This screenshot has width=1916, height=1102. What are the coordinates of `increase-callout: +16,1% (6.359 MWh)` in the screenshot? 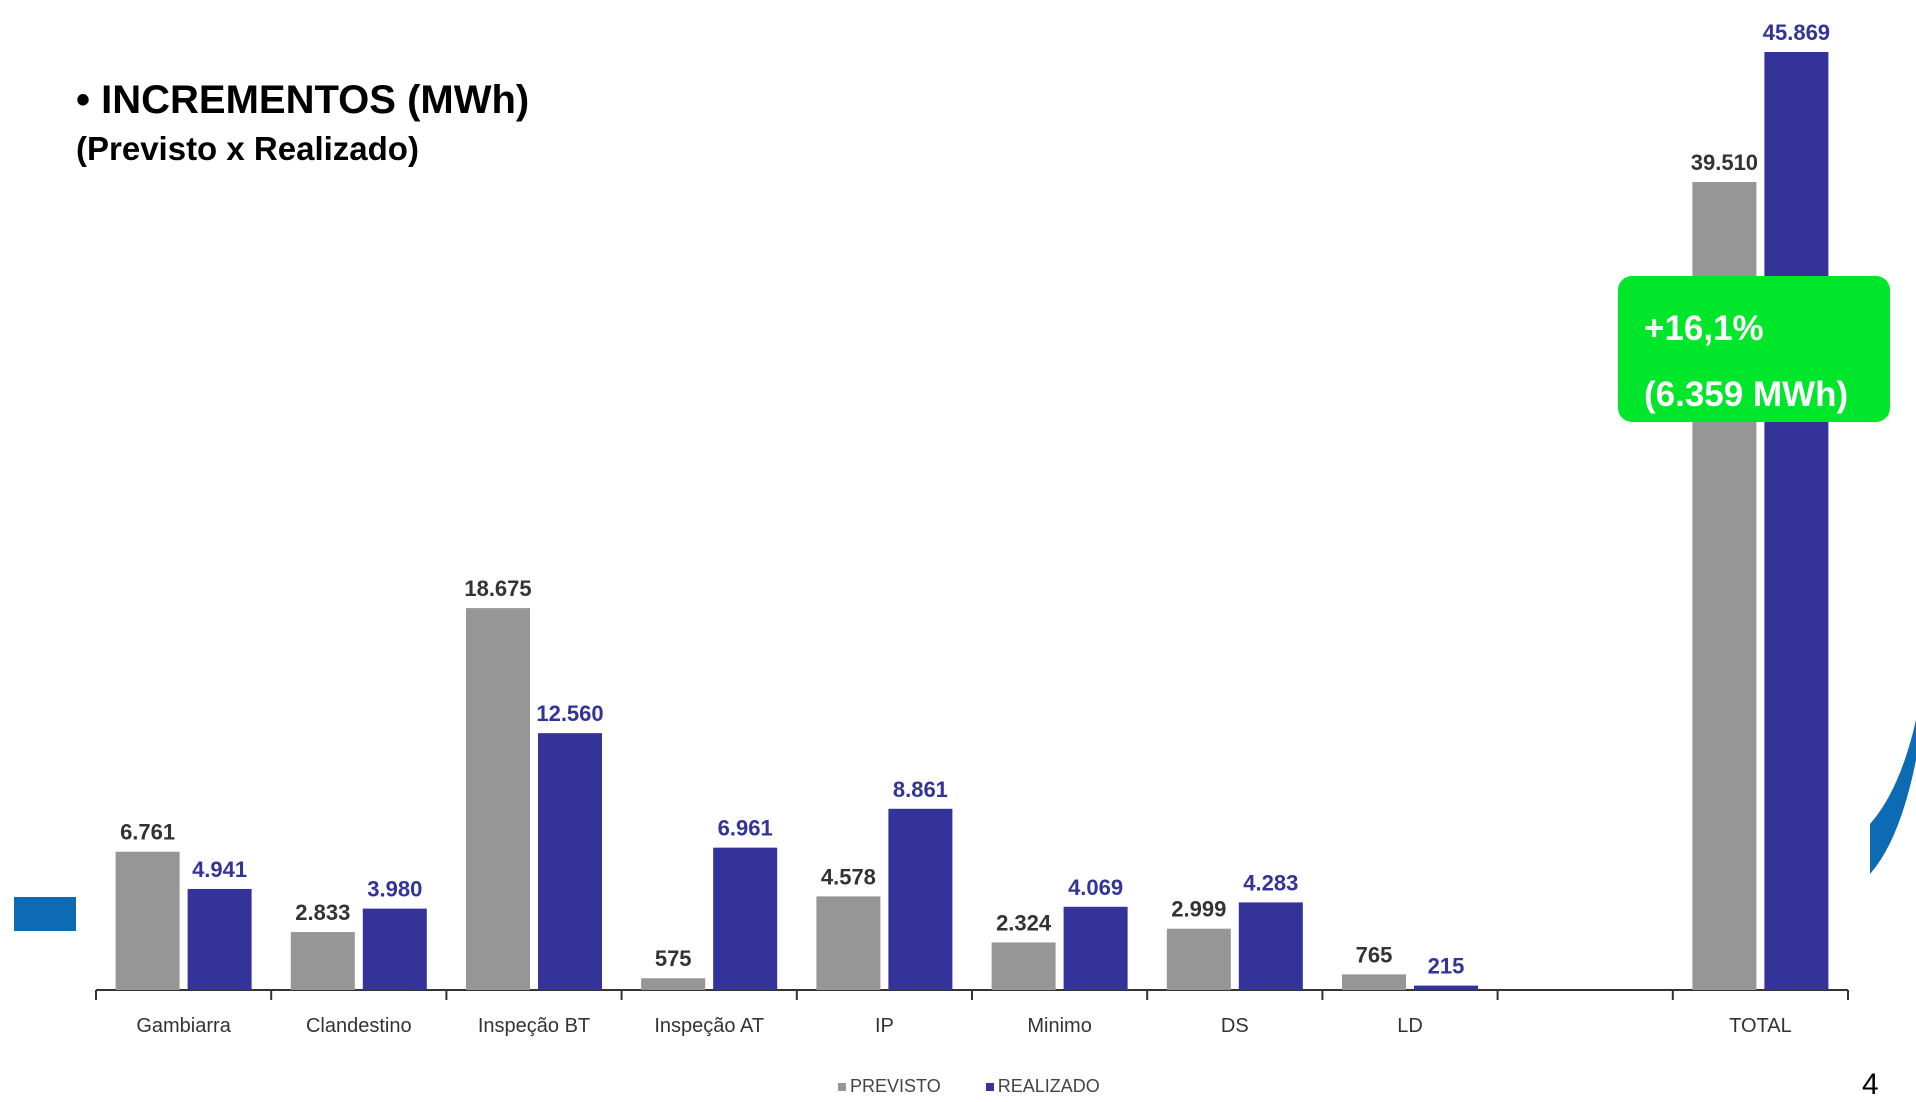 It's located at (1754, 349).